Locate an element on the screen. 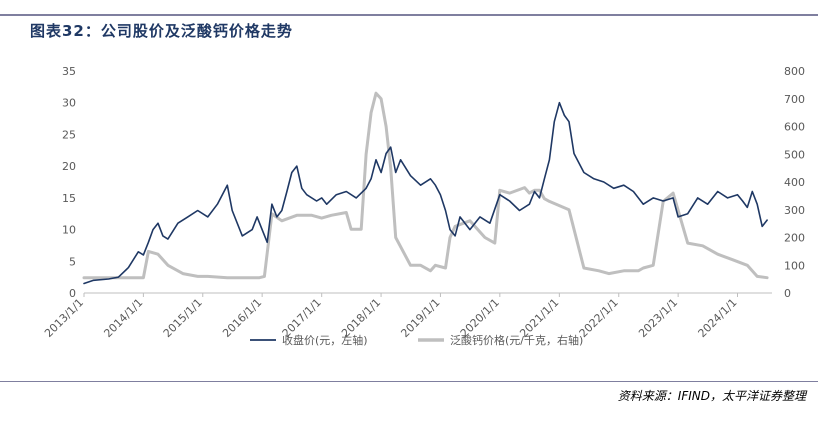  y-right-tick-label: 400 is located at coordinates (794, 182).